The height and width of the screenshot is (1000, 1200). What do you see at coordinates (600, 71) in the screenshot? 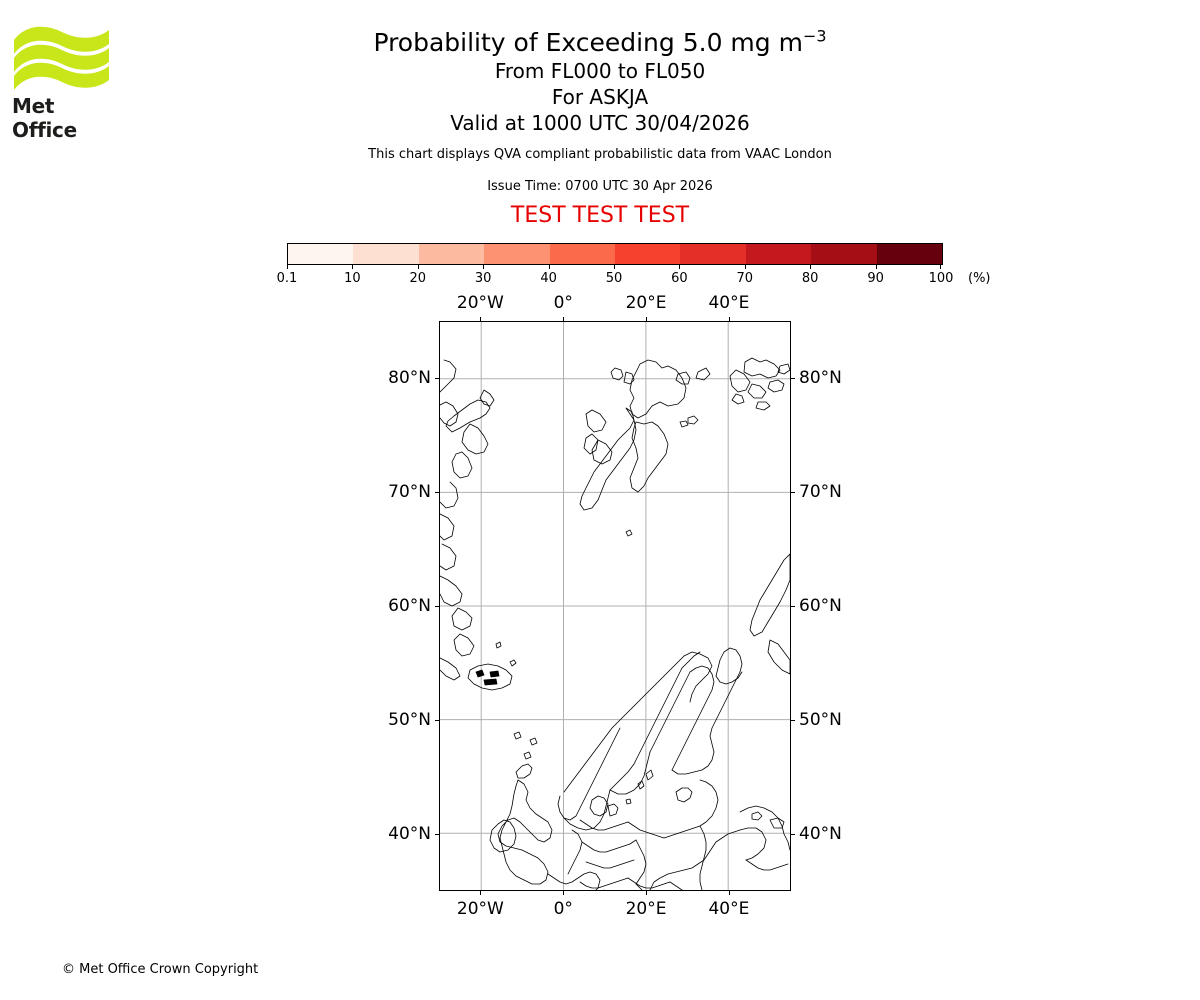
I see `flight-level-subtitle: From FL000 to FL050` at bounding box center [600, 71].